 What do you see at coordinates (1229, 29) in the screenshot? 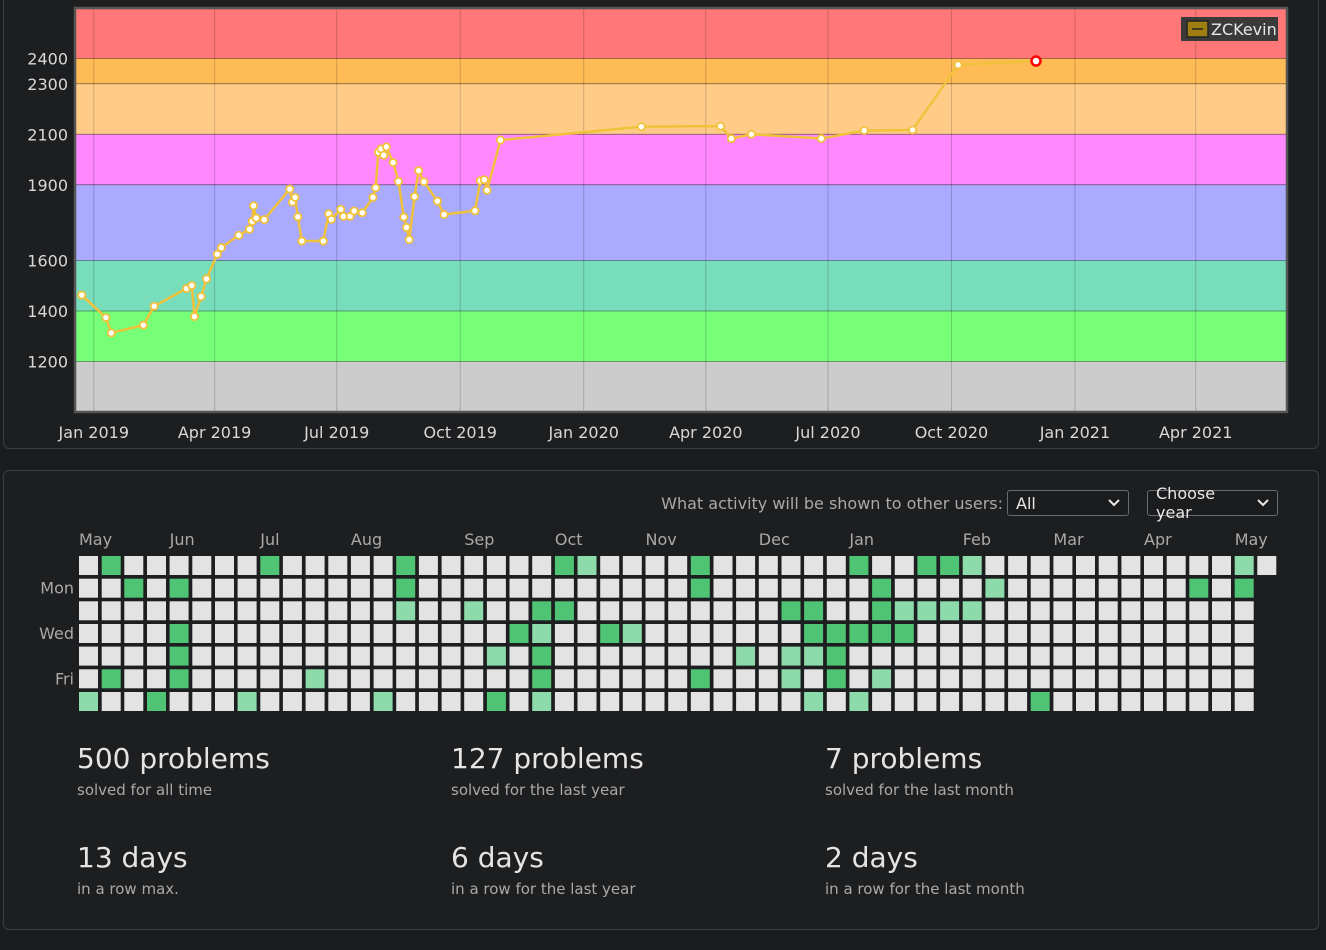
I see `chart-legend: ZCKevin` at bounding box center [1229, 29].